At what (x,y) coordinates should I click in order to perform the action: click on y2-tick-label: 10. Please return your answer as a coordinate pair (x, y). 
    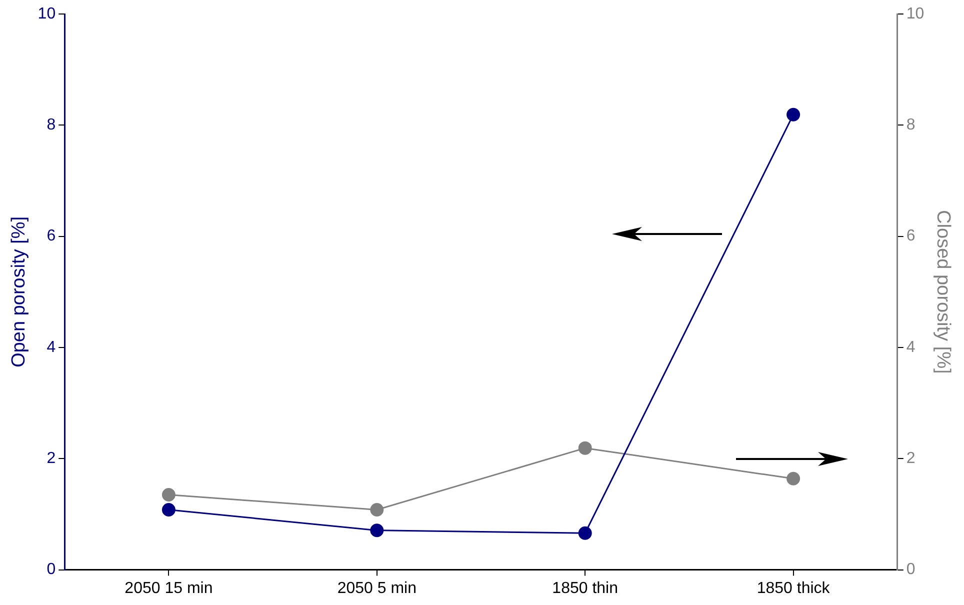
    Looking at the image, I should click on (915, 13).